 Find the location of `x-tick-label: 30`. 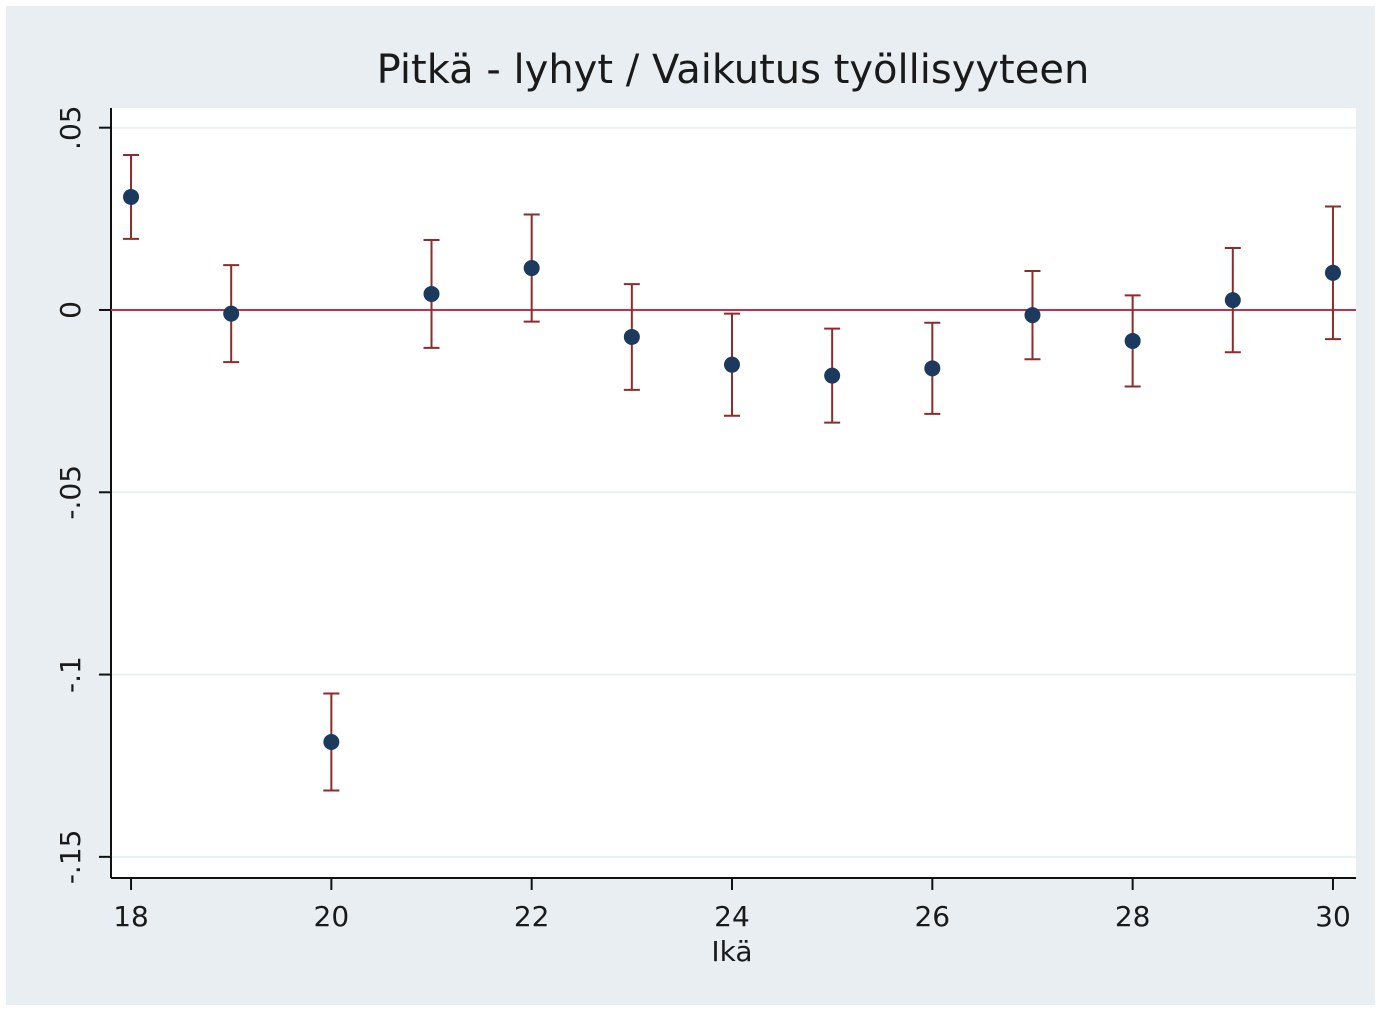

x-tick-label: 30 is located at coordinates (1333, 916).